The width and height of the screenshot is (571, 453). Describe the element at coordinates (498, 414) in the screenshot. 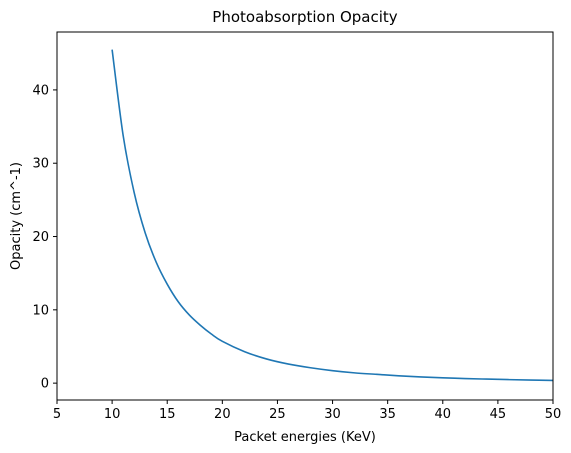

I see `x-tick-label: 45` at that location.